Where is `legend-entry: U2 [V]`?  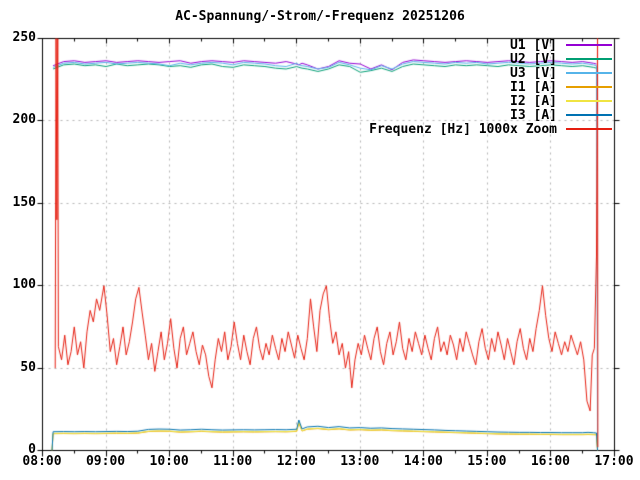
legend-entry: U2 [V] is located at coordinates (490, 59).